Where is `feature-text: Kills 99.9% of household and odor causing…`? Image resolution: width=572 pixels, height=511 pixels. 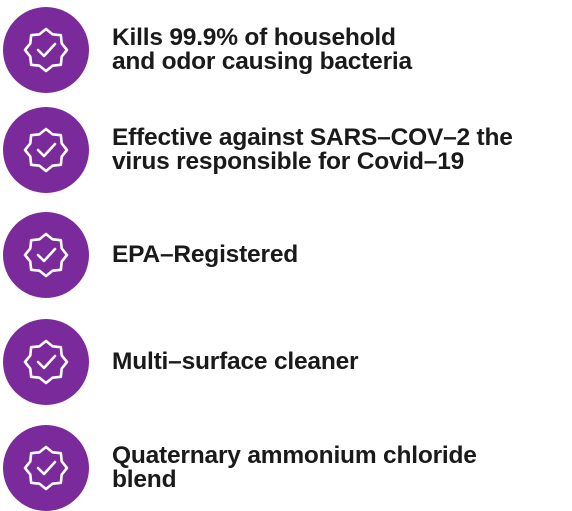
feature-text: Kills 99.9% of household and odor causing… is located at coordinates (262, 49).